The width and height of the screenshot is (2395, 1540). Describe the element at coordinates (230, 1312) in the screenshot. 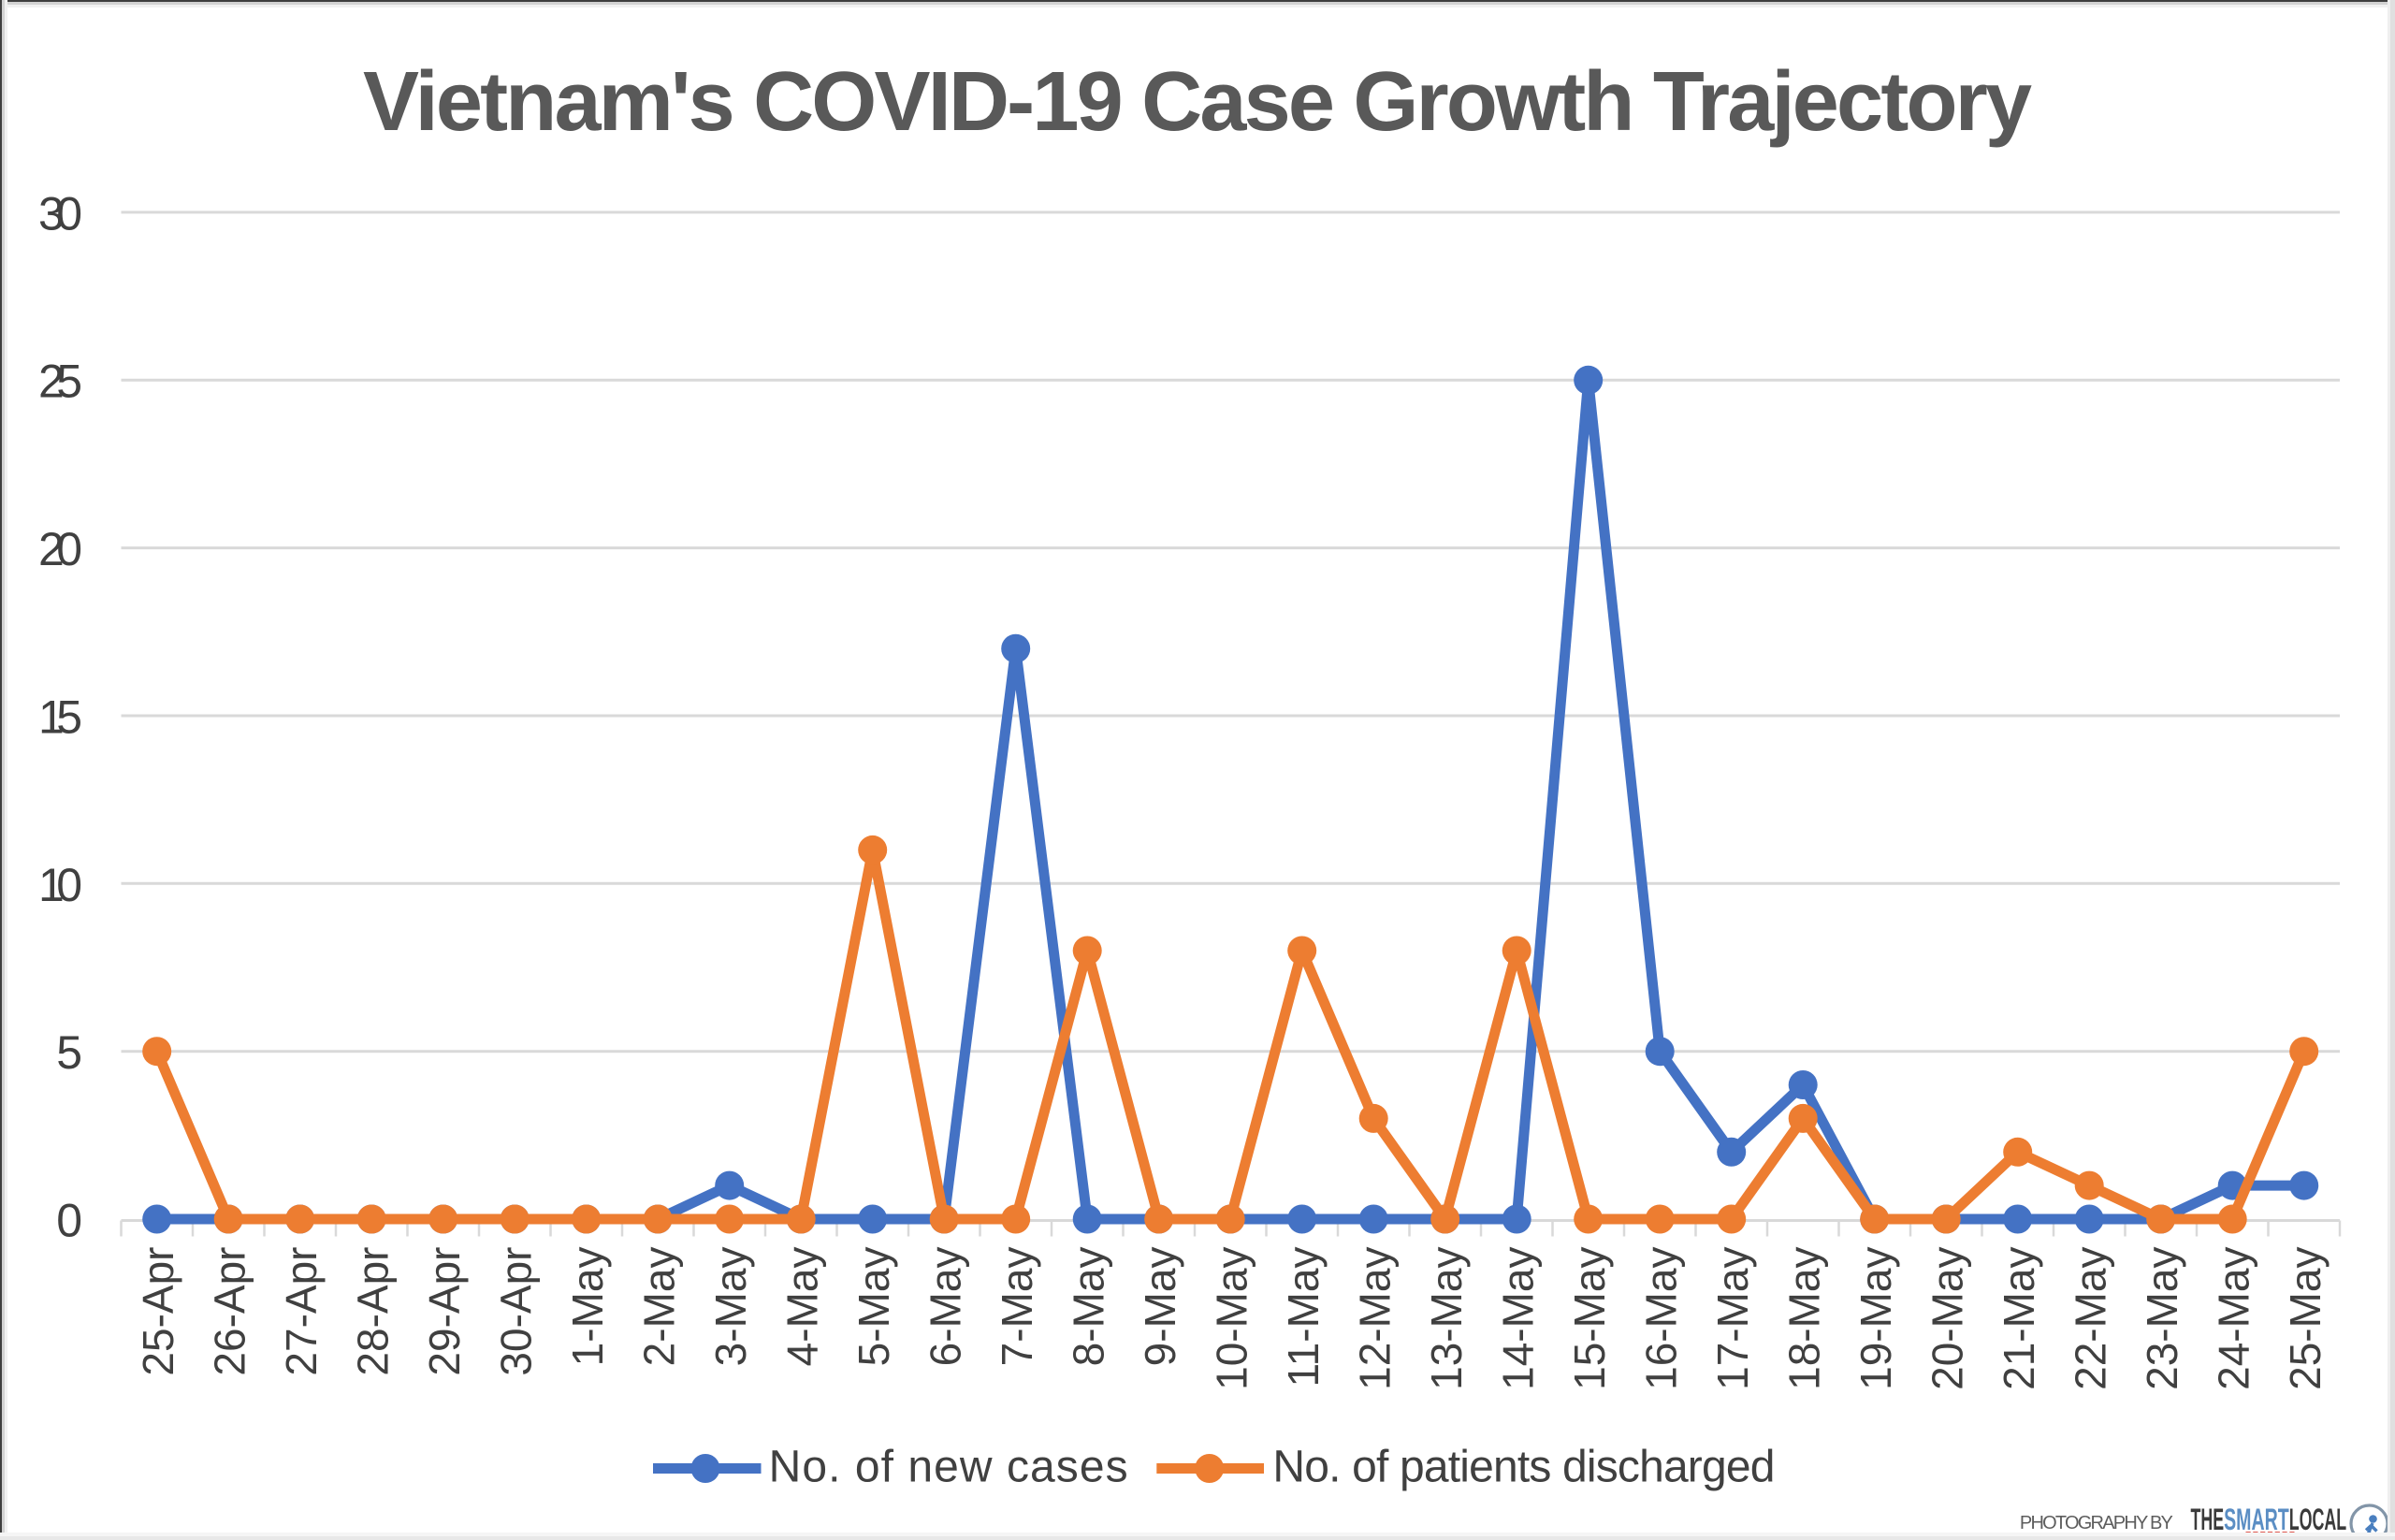

I see `svg-text: 26-Apr` at that location.